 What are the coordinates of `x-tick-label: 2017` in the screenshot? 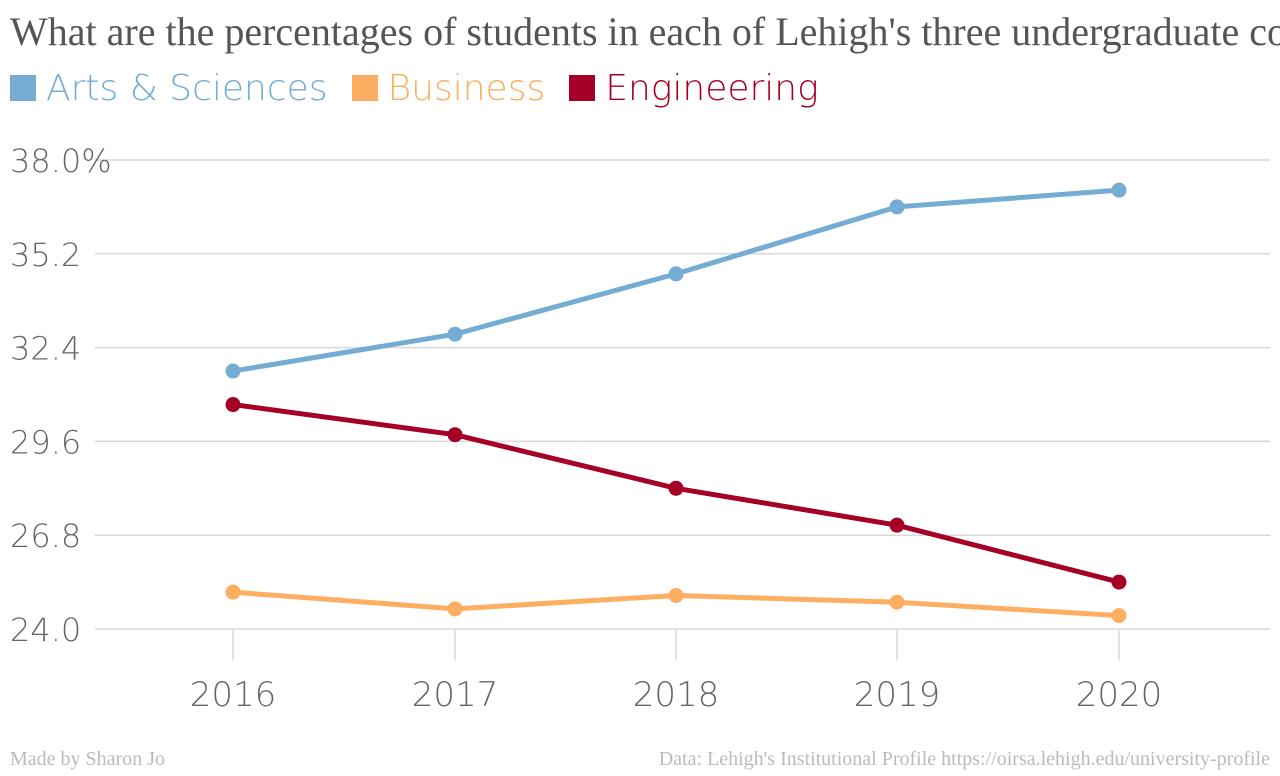 It's located at (455, 695).